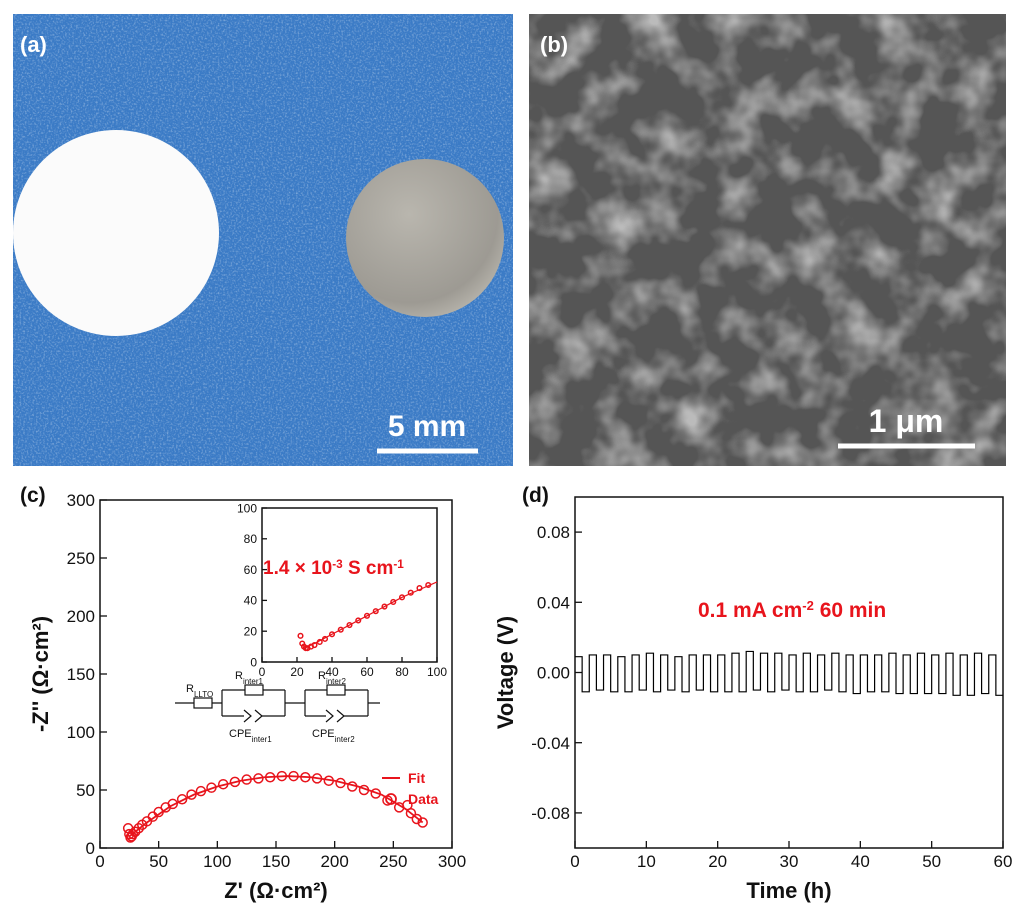  What do you see at coordinates (33, 44) in the screenshot?
I see `panel-label: (a)` at bounding box center [33, 44].